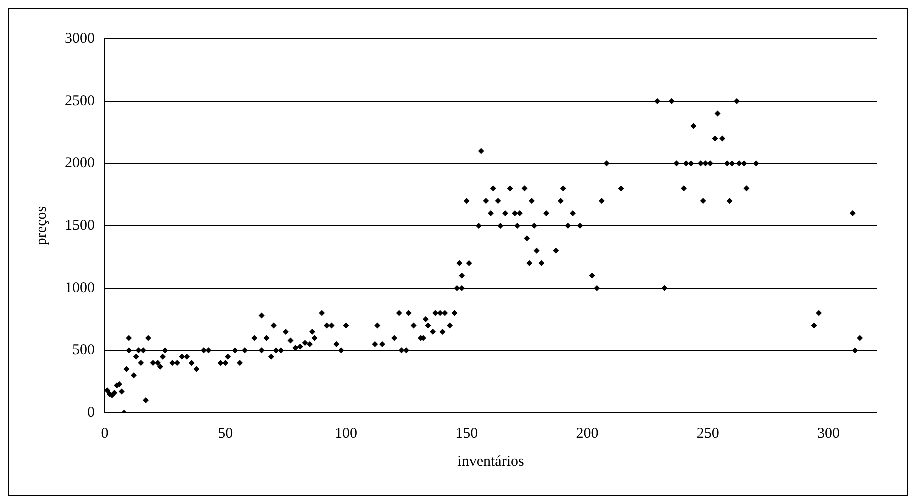  What do you see at coordinates (42, 226) in the screenshot?
I see `y-axis-title: preços` at bounding box center [42, 226].